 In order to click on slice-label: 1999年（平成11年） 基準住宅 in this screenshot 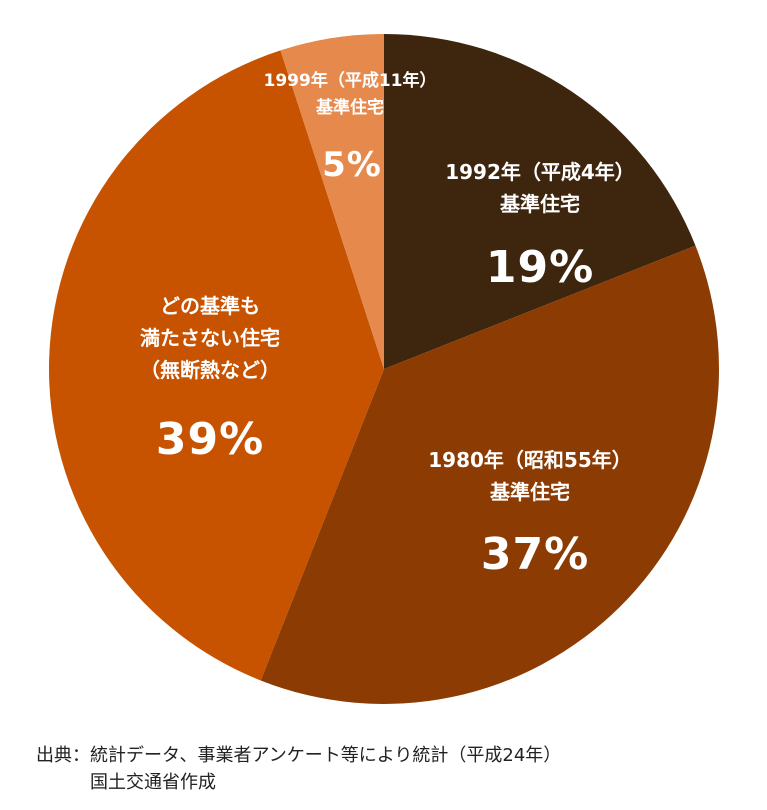, I will do `click(350, 94)`.